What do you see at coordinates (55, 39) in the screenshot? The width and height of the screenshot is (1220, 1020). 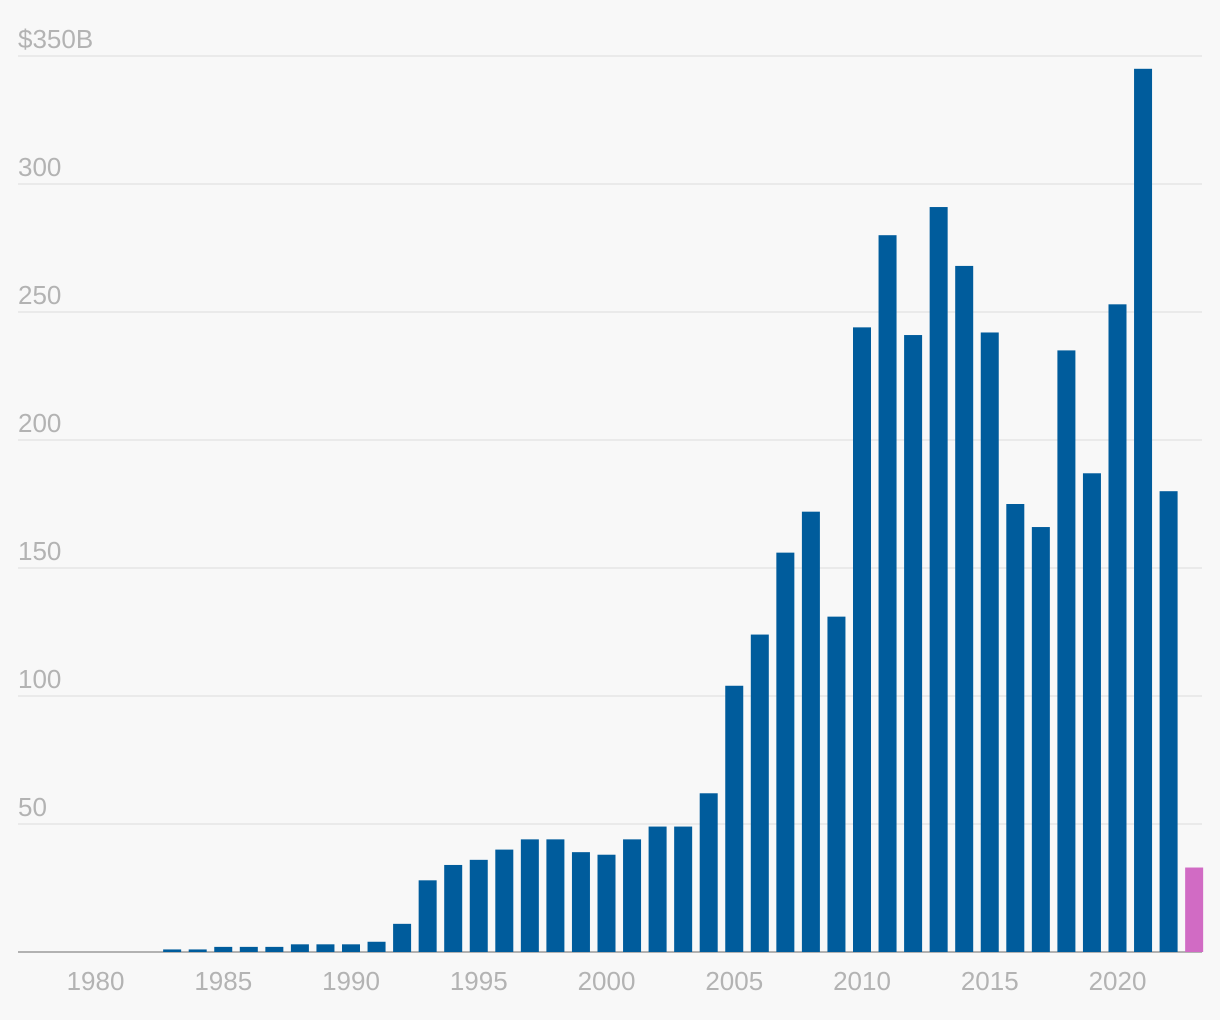 I see `y-tick-label: $350B` at bounding box center [55, 39].